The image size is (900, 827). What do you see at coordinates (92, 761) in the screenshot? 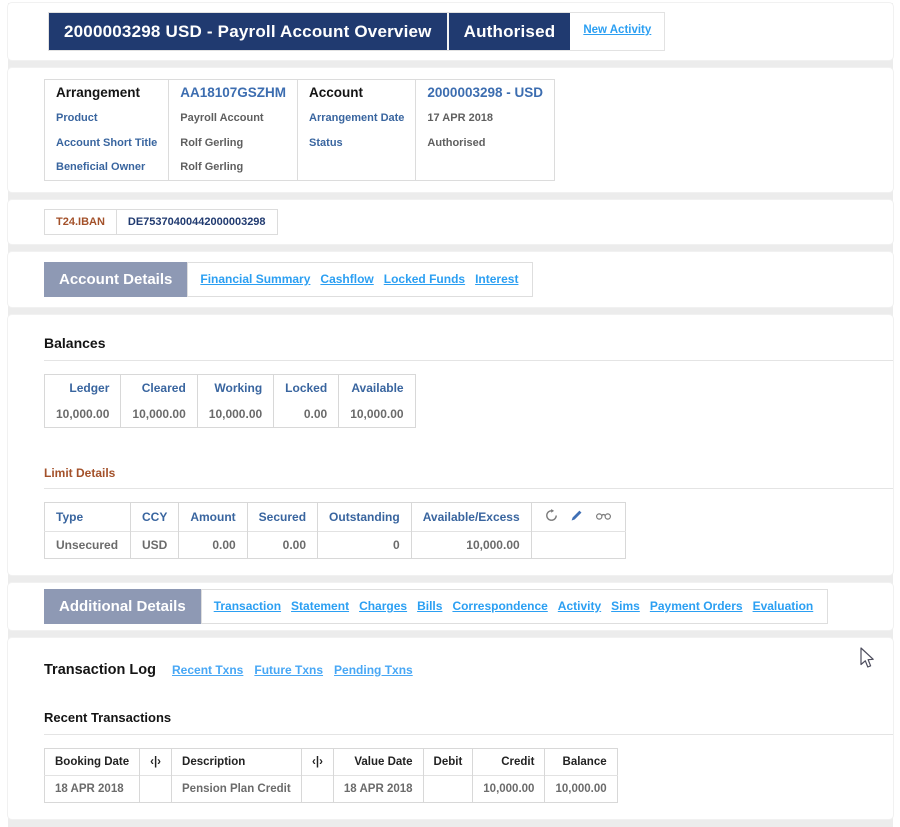
I see `col-booking-date: Booking Date` at bounding box center [92, 761].